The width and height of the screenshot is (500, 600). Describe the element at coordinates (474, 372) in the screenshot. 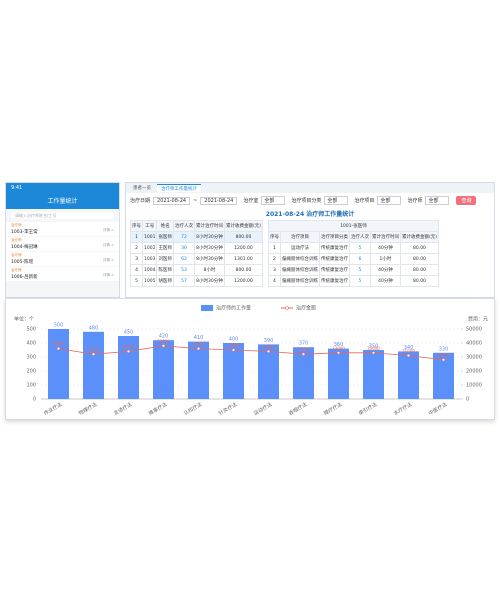

I see `y2-tick-label: 20000` at that location.